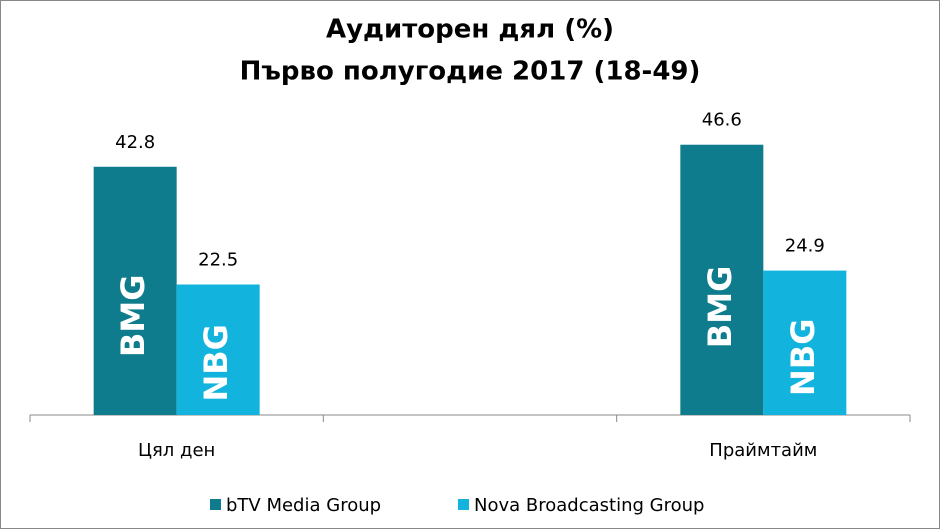 The width and height of the screenshot is (940, 529). Describe the element at coordinates (470, 30) in the screenshot. I see `chart-title: Аудиторен дял (%)` at that location.